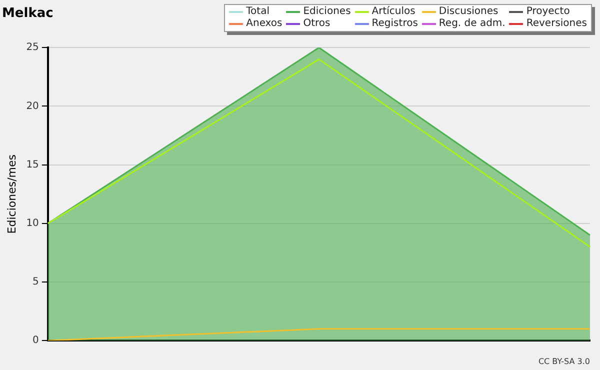  What do you see at coordinates (394, 12) in the screenshot?
I see `legend-label: Artículos` at bounding box center [394, 12].